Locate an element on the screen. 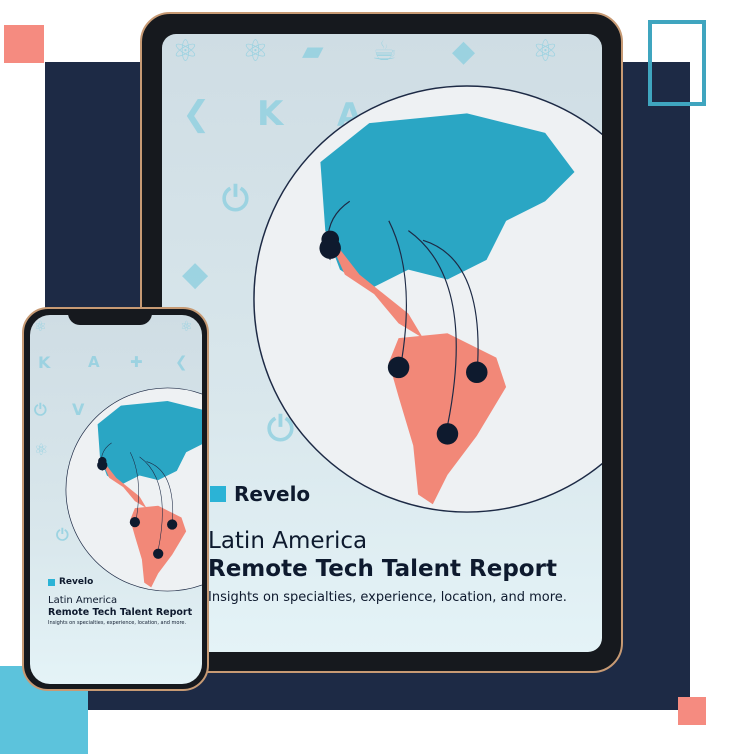 The height and width of the screenshot is (754, 736). java-icon: ☕ is located at coordinates (385, 50).